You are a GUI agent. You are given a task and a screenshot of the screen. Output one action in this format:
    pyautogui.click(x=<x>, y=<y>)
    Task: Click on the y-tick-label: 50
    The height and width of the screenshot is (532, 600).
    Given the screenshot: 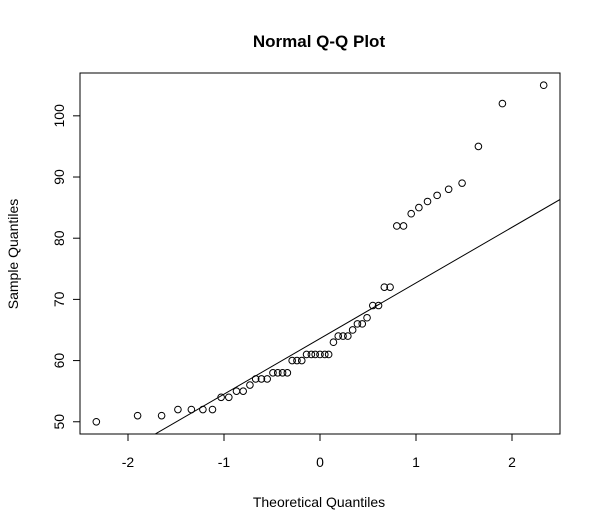 What is the action you would take?
    pyautogui.click(x=59, y=422)
    